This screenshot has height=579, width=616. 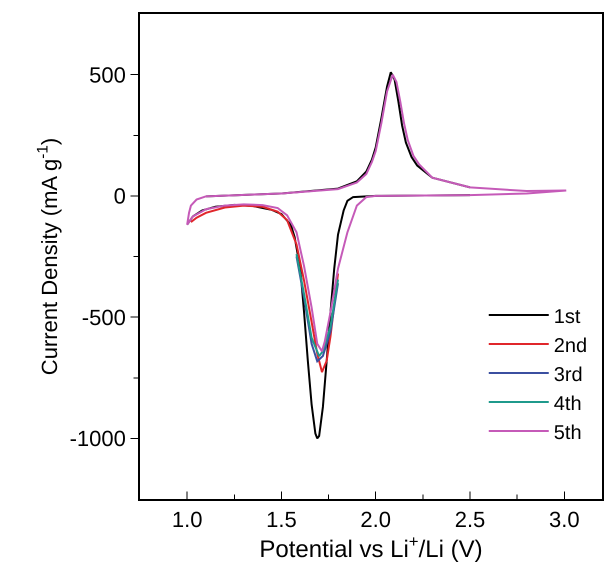 I want to click on y-tick-label: 500, so click(x=107, y=75).